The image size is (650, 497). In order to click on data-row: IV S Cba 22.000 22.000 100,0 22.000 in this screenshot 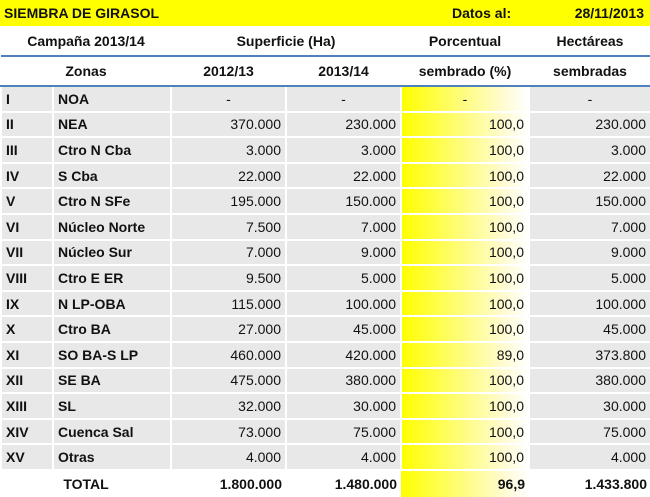, I will do `click(325, 175)`.